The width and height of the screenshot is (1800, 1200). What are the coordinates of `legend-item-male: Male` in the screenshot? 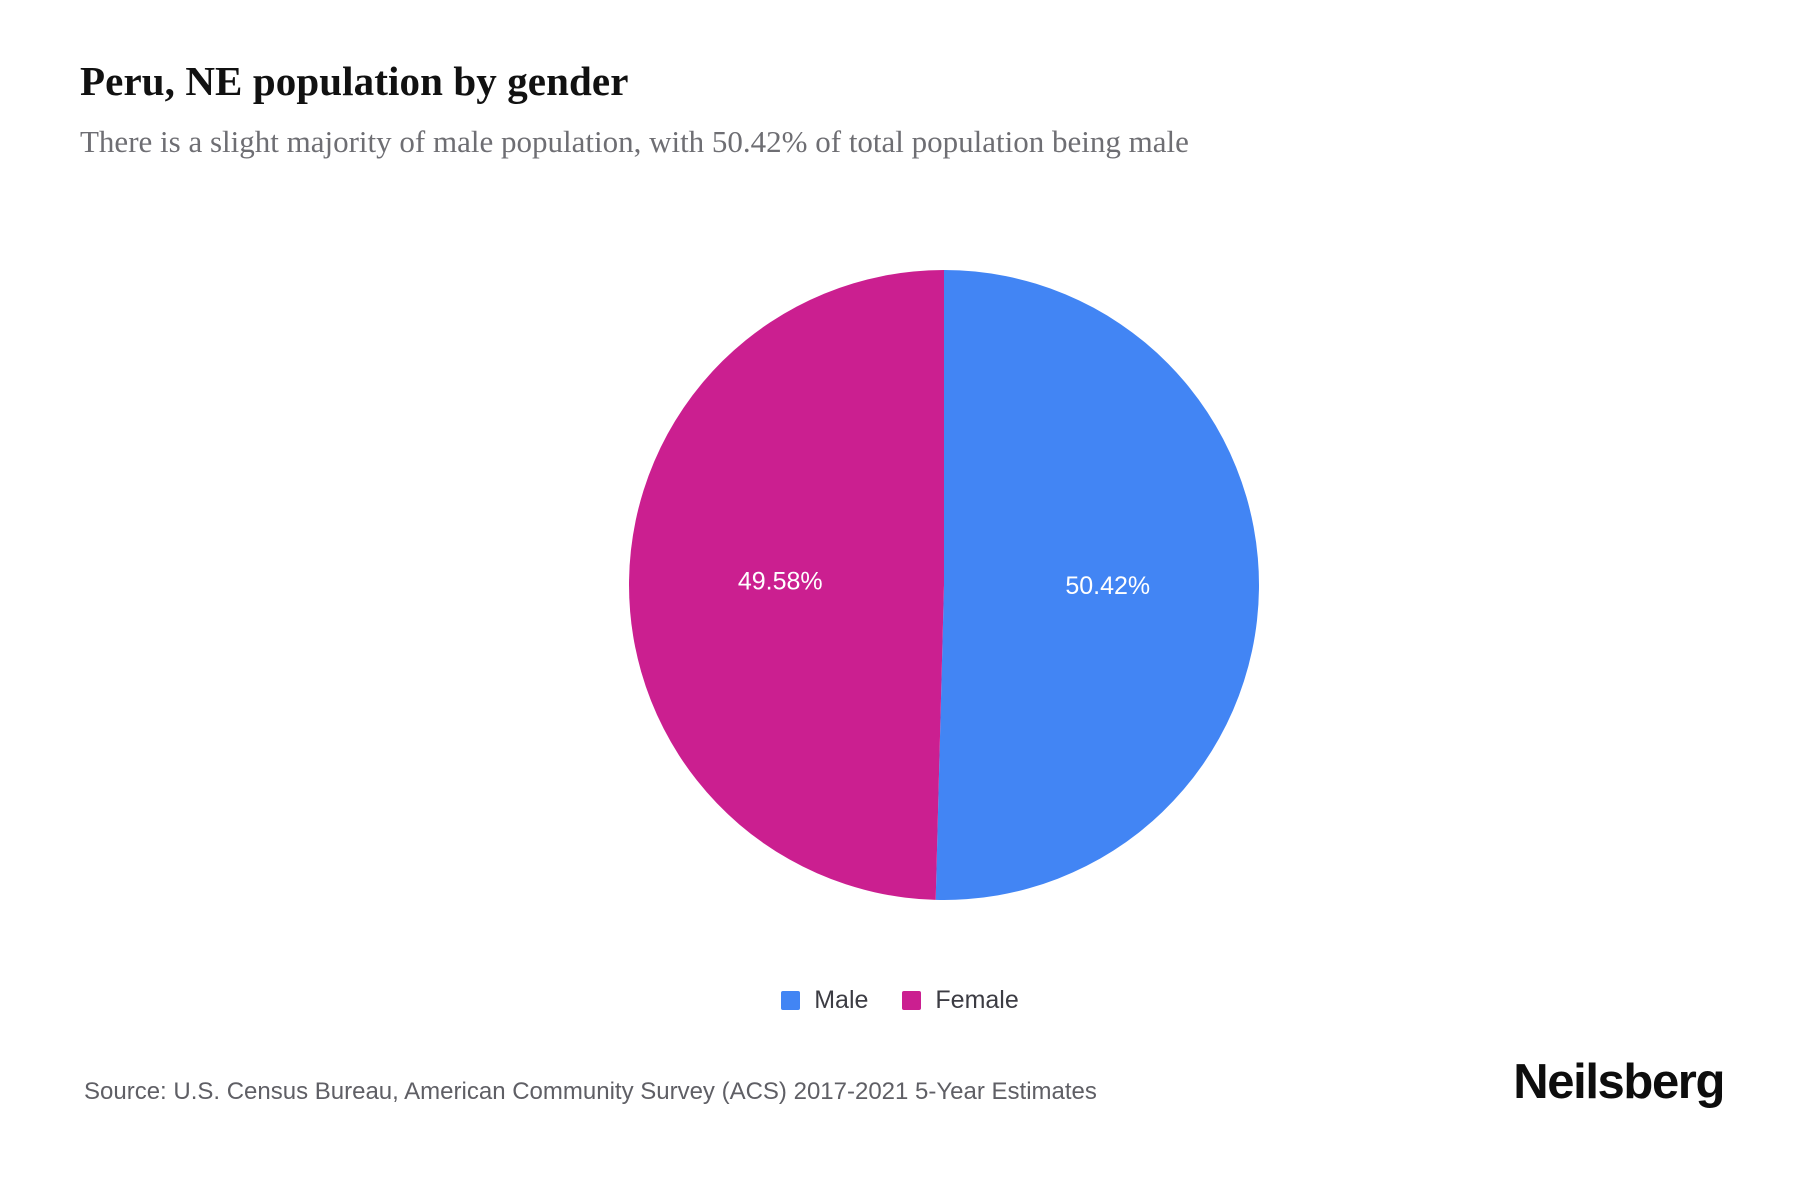 It's located at (824, 1000).